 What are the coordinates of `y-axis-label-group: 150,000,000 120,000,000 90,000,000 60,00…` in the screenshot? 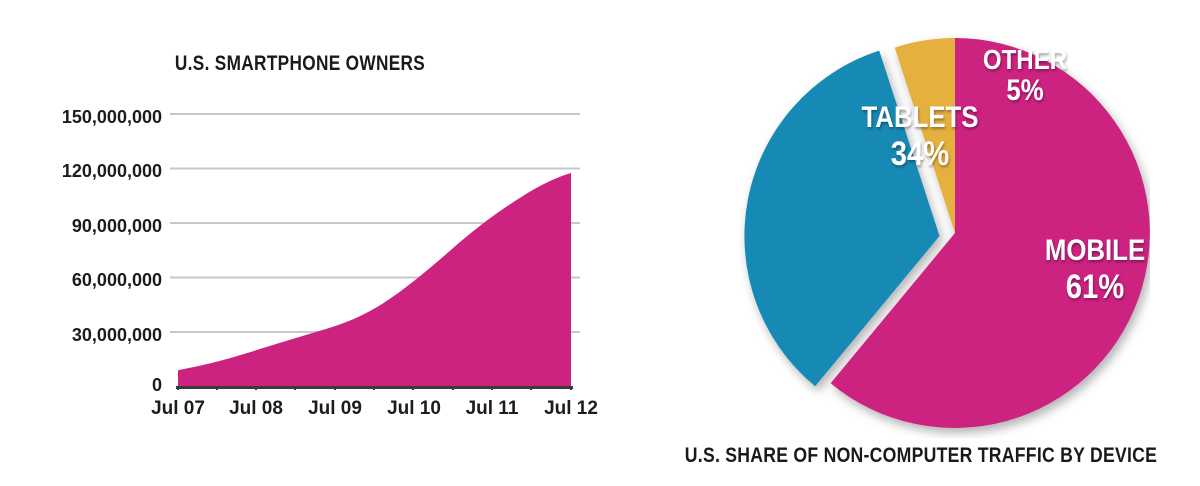 It's located at (86, 243).